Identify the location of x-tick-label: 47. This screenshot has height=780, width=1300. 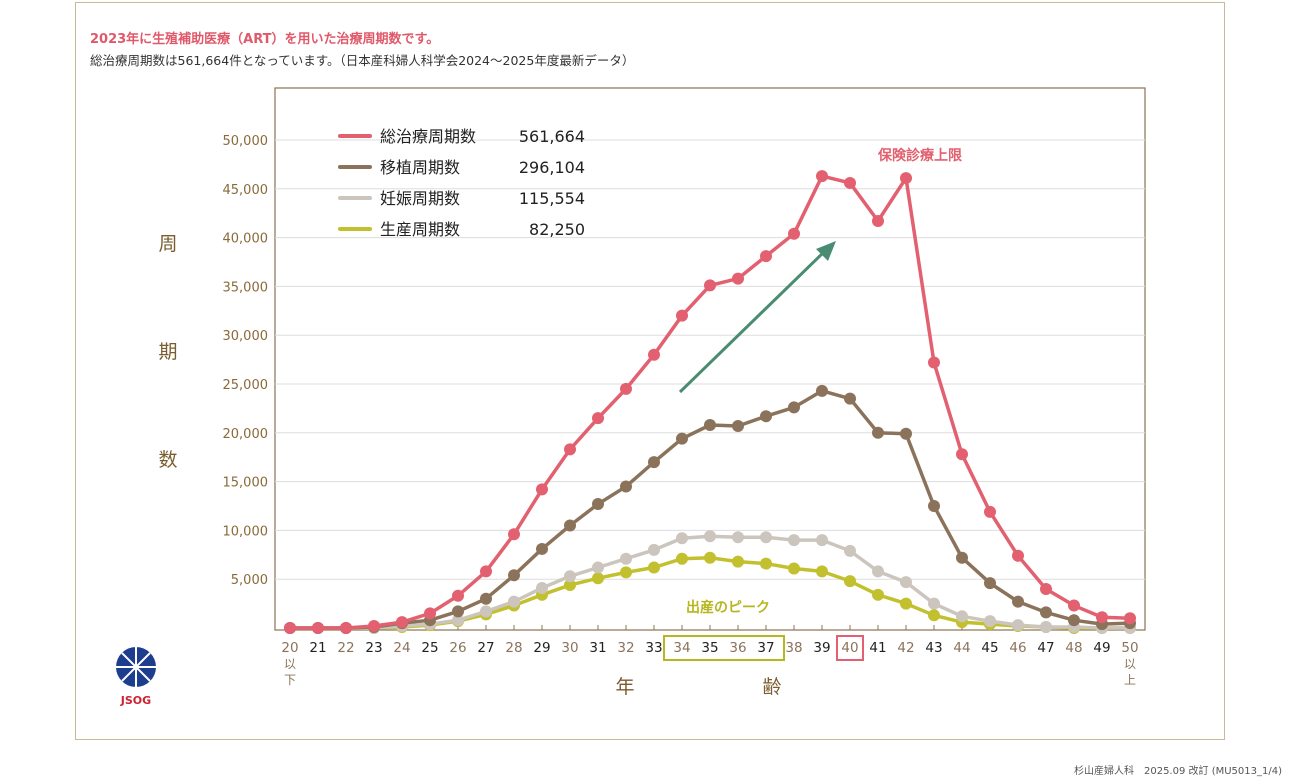
(1045, 648).